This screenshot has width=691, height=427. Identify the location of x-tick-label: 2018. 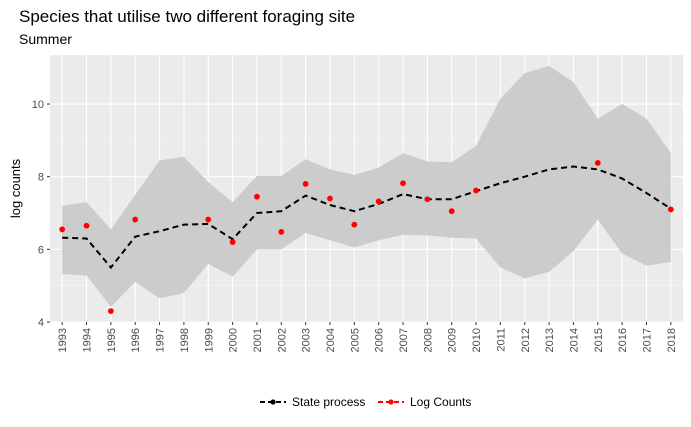
(672, 340).